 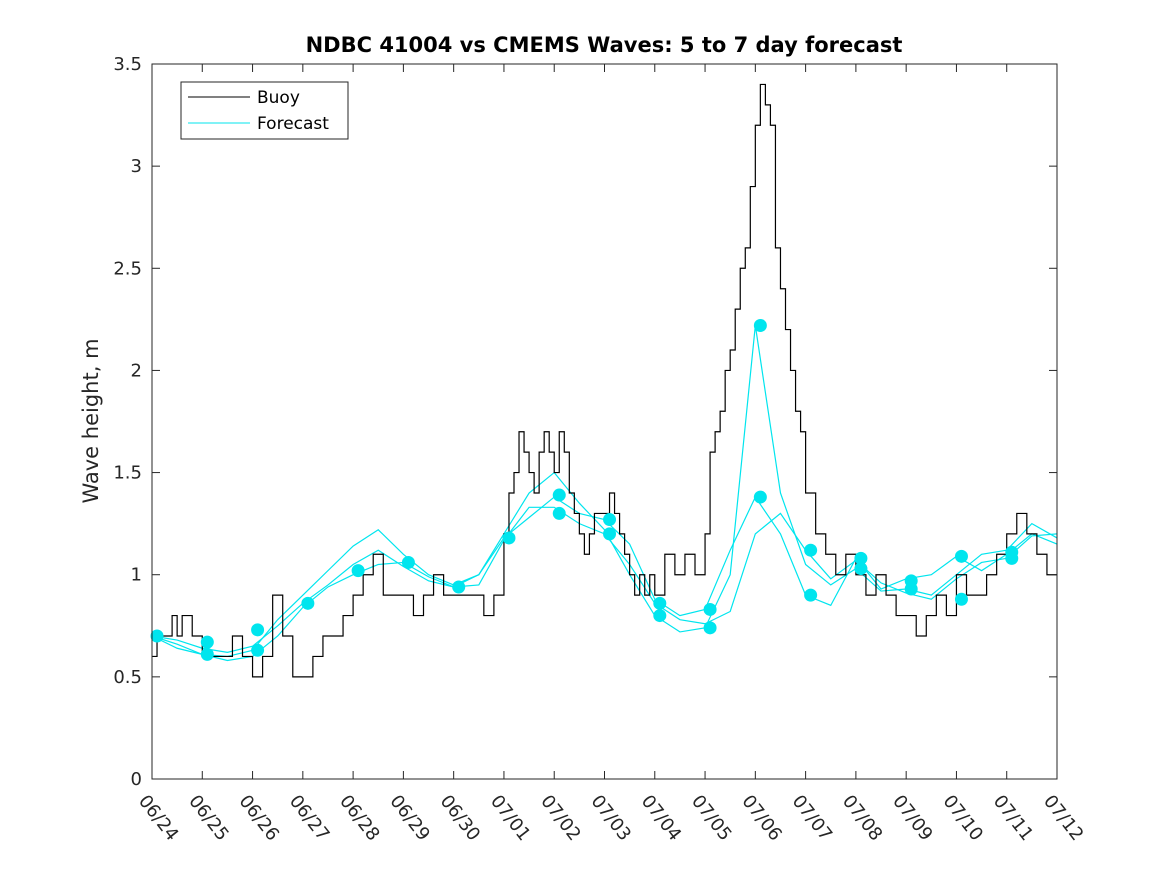 I want to click on y-tick-label: 2, so click(x=136, y=370).